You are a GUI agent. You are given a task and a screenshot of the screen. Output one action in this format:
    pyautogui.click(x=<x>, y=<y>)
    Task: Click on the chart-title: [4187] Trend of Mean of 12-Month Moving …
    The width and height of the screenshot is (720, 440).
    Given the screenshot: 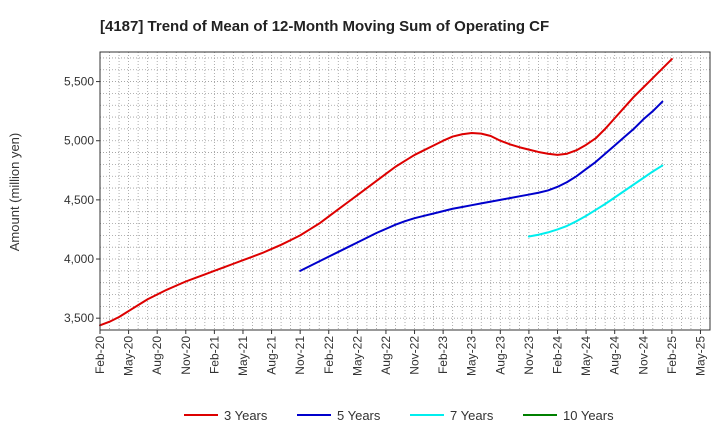 What is the action you would take?
    pyautogui.click(x=324, y=26)
    